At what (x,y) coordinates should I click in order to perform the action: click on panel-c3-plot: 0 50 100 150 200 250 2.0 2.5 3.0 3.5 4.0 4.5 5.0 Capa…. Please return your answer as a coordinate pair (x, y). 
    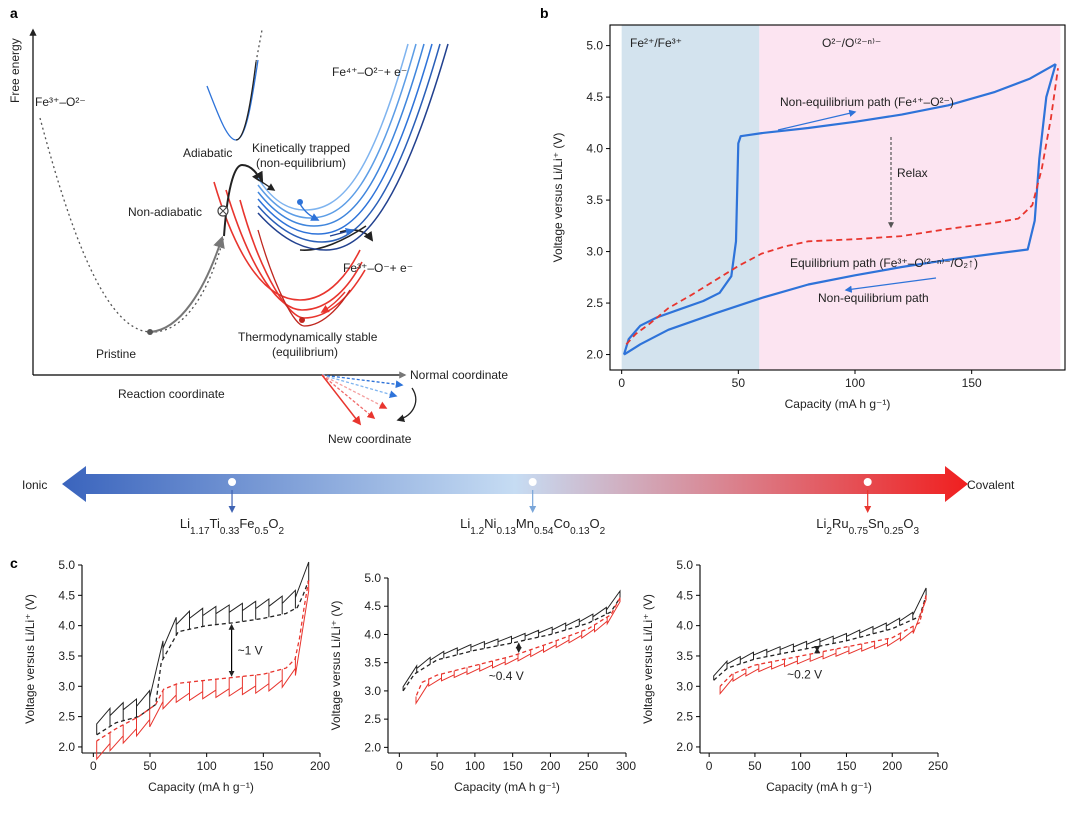
    Looking at the image, I should click on (794, 676).